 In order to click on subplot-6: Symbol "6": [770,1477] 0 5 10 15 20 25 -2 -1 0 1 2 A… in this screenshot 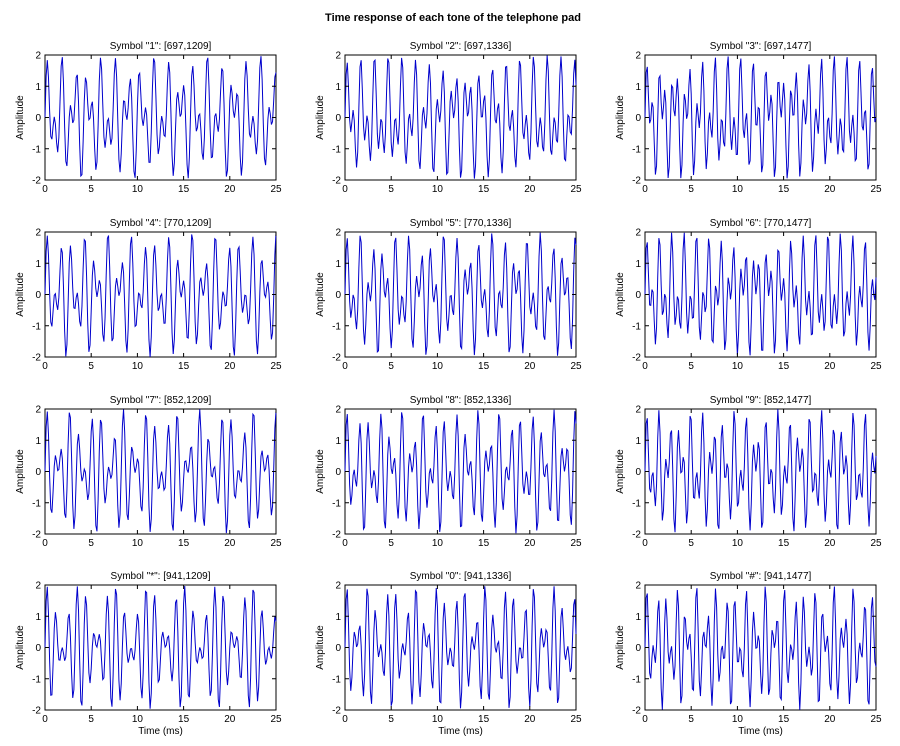, I will do `click(748, 295)`.